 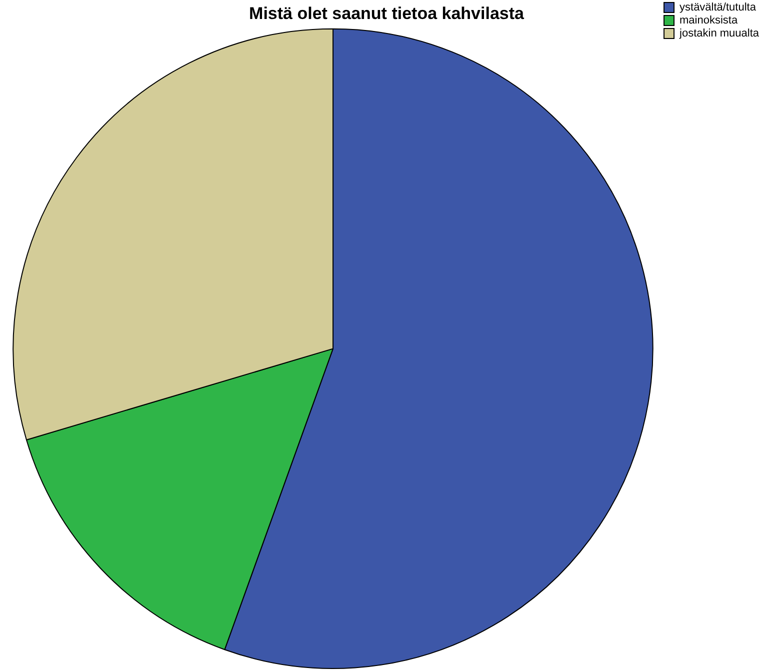 I want to click on legend-label: mainoksista, so click(x=709, y=20).